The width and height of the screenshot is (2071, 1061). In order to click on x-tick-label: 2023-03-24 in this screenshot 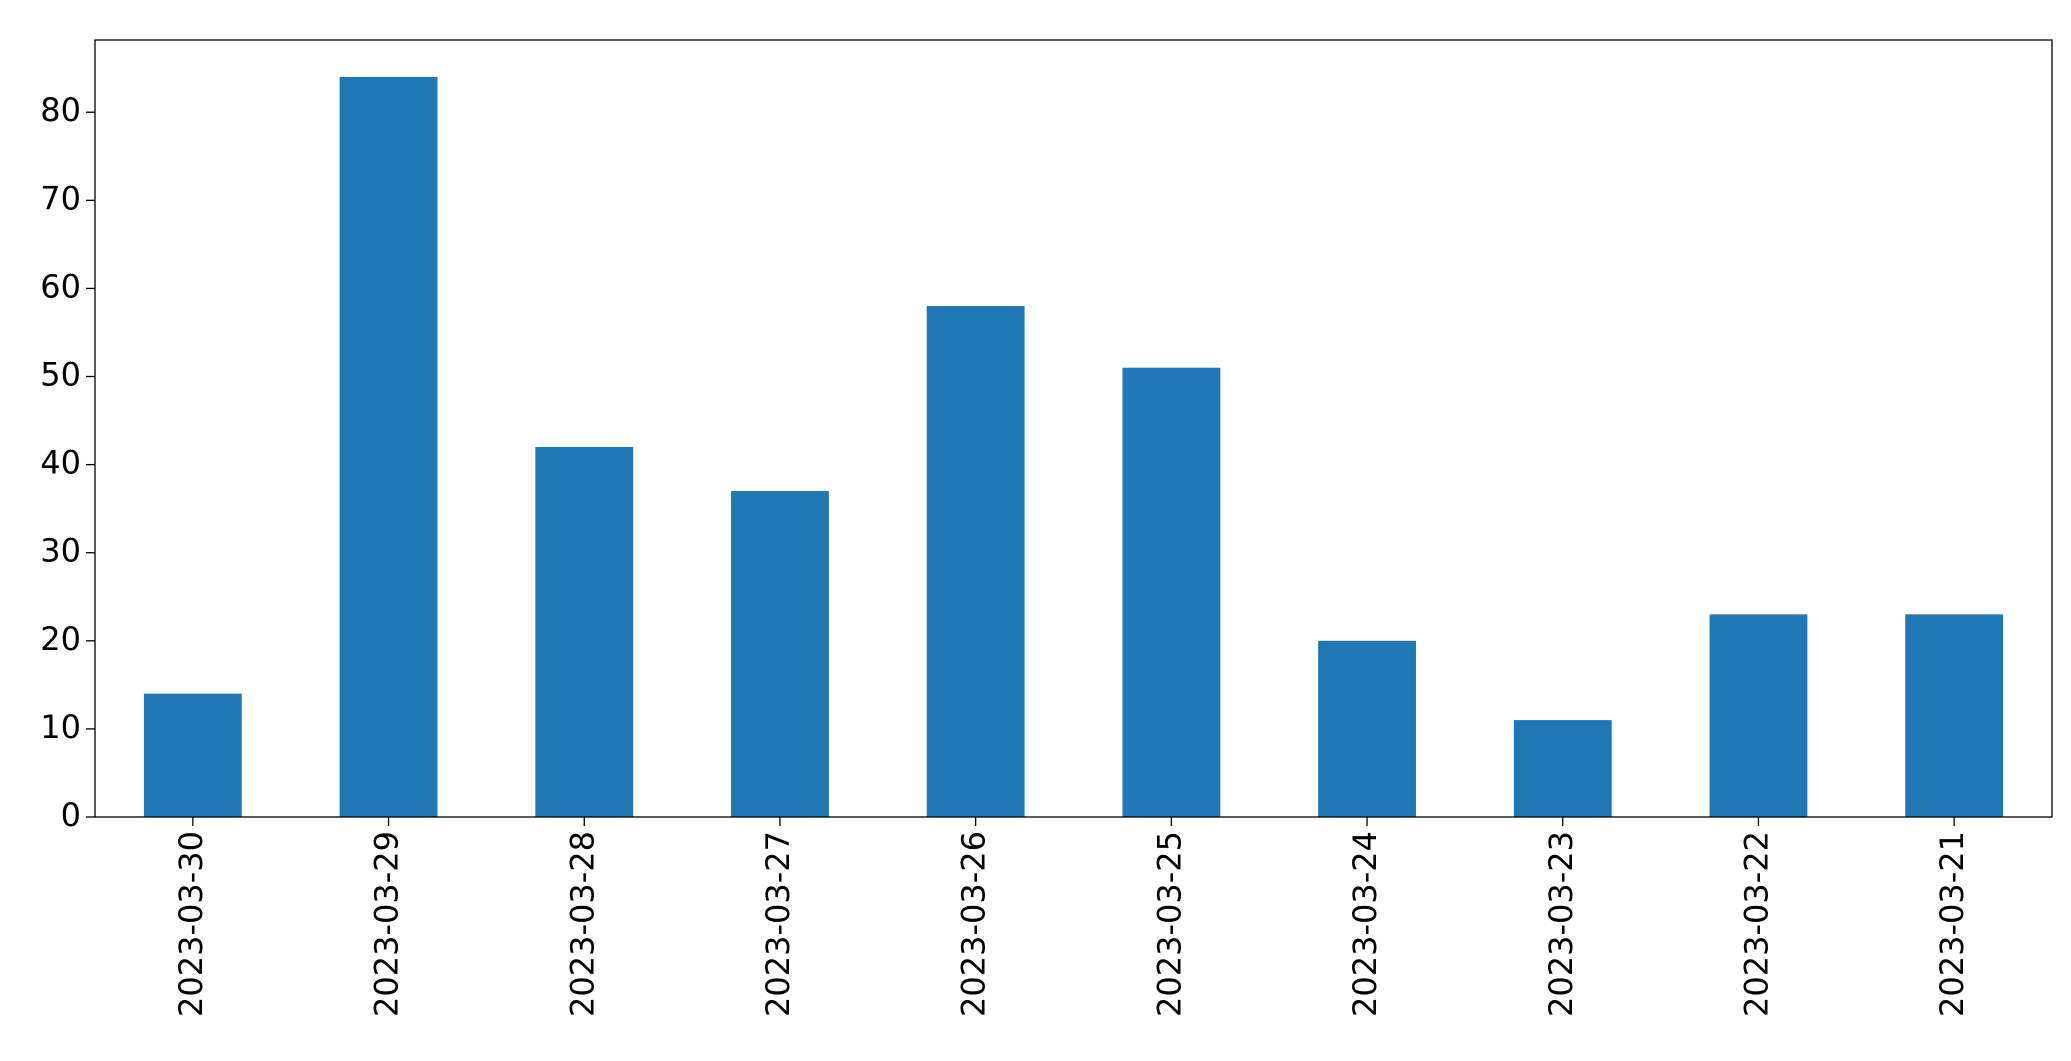, I will do `click(1365, 924)`.